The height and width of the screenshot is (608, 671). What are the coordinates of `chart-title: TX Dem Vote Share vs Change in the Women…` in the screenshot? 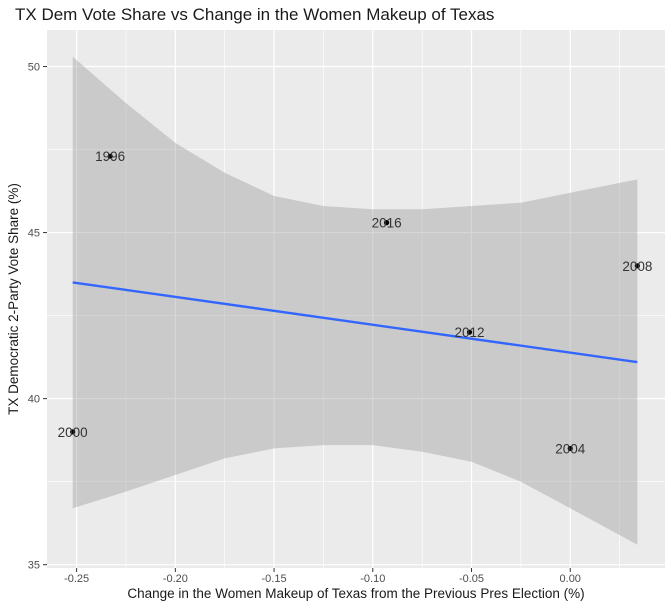 It's located at (254, 14).